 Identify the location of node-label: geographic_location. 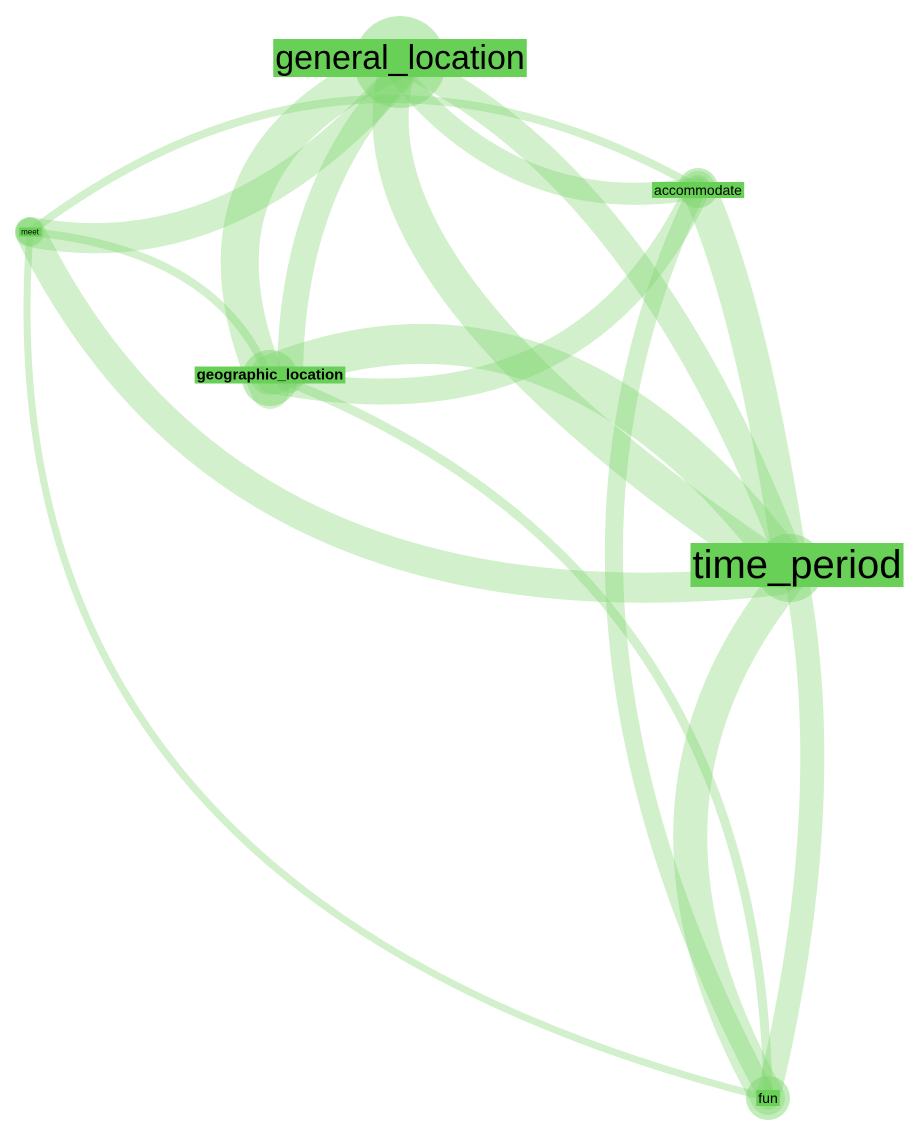
(270, 375).